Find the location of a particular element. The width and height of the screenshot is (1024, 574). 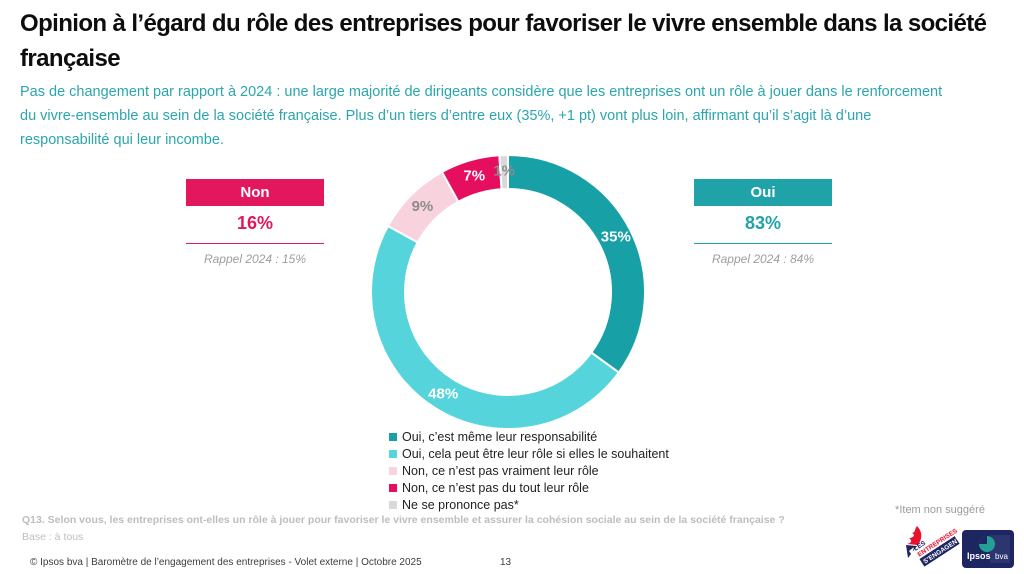

question-base: Base : à tous is located at coordinates (53, 537).